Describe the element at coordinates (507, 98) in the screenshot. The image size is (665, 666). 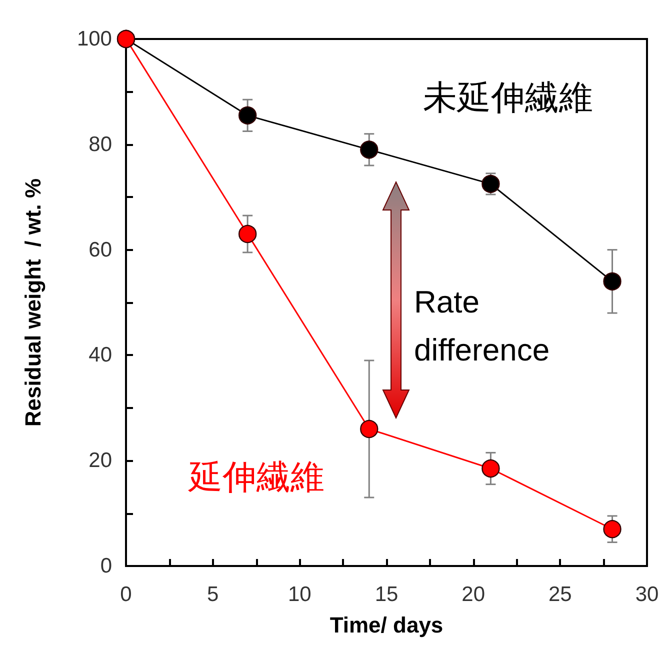
I see `series-label: 未延伸繊維` at that location.